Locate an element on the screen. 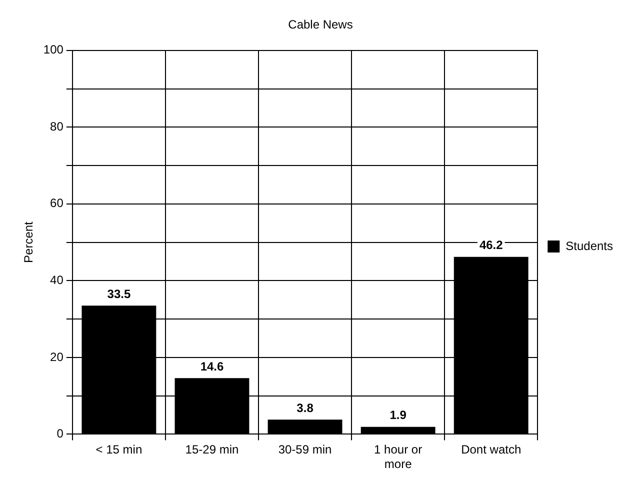 The image size is (631, 483). data-label: 46.2 is located at coordinates (491, 245).